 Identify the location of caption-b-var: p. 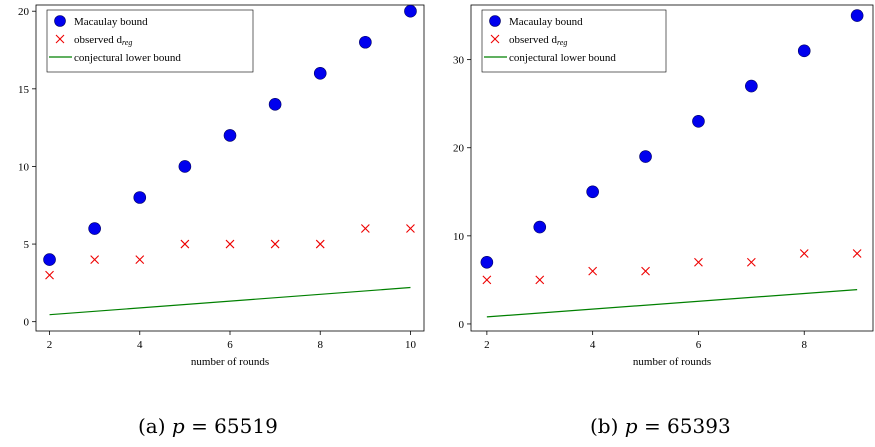
(631, 426).